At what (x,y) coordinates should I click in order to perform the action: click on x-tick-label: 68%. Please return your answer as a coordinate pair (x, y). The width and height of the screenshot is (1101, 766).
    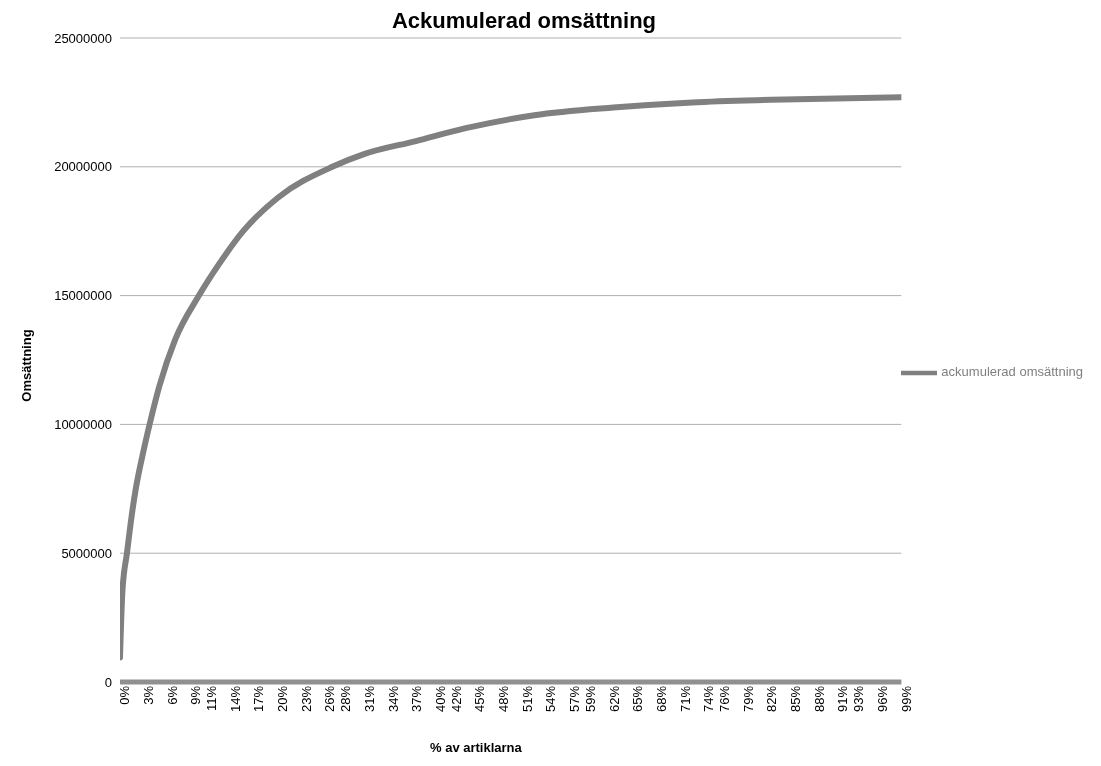
    Looking at the image, I should click on (661, 699).